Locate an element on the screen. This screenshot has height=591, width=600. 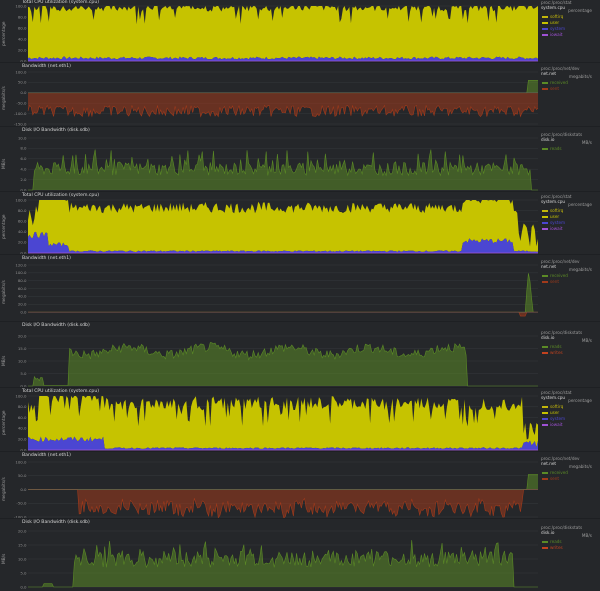
y-tick-label: 10.0 is located at coordinates (22, 558).